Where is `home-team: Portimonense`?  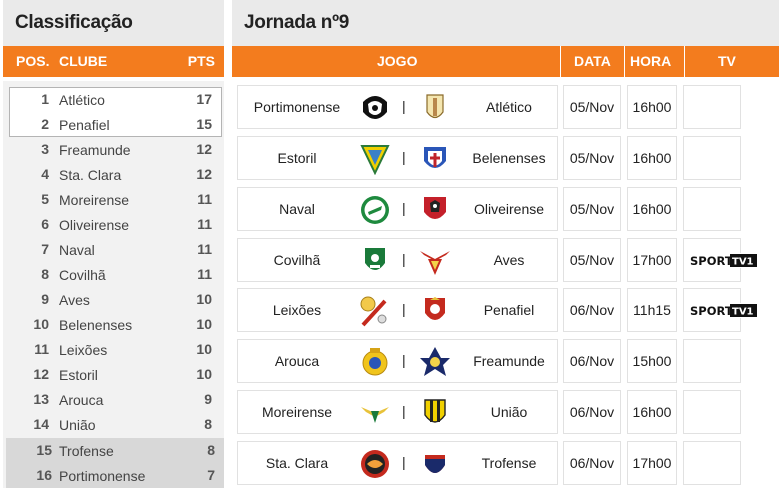
home-team: Portimonense is located at coordinates (297, 107).